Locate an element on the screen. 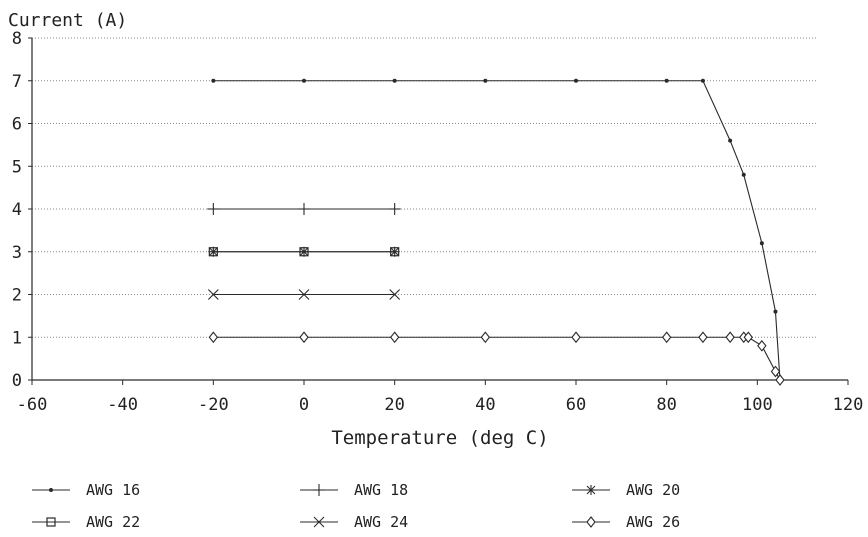 The width and height of the screenshot is (868, 537). legend-label: AWG 18 is located at coordinates (381, 490).